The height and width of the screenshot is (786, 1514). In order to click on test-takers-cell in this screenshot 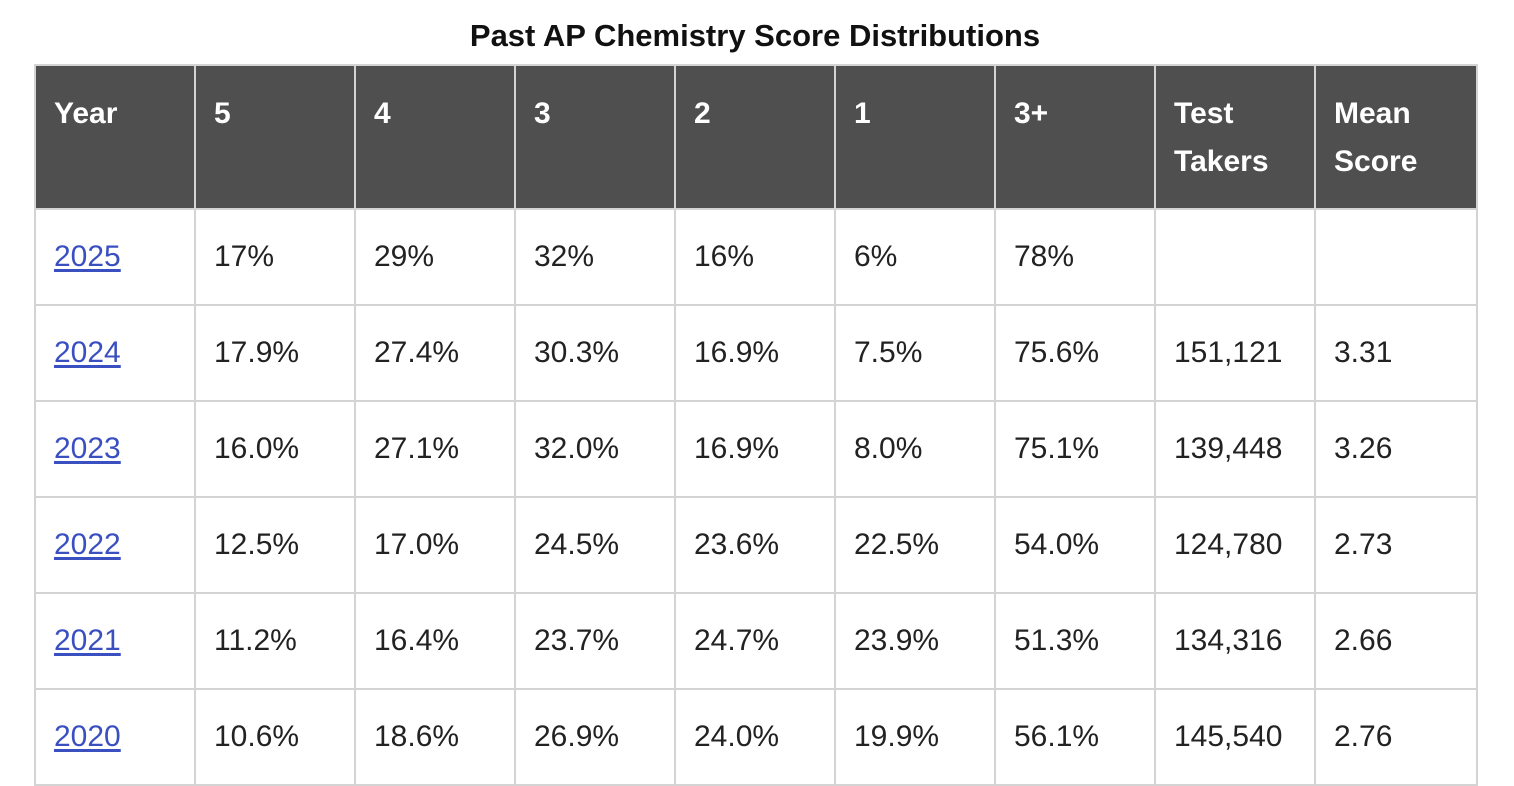, I will do `click(1235, 257)`.